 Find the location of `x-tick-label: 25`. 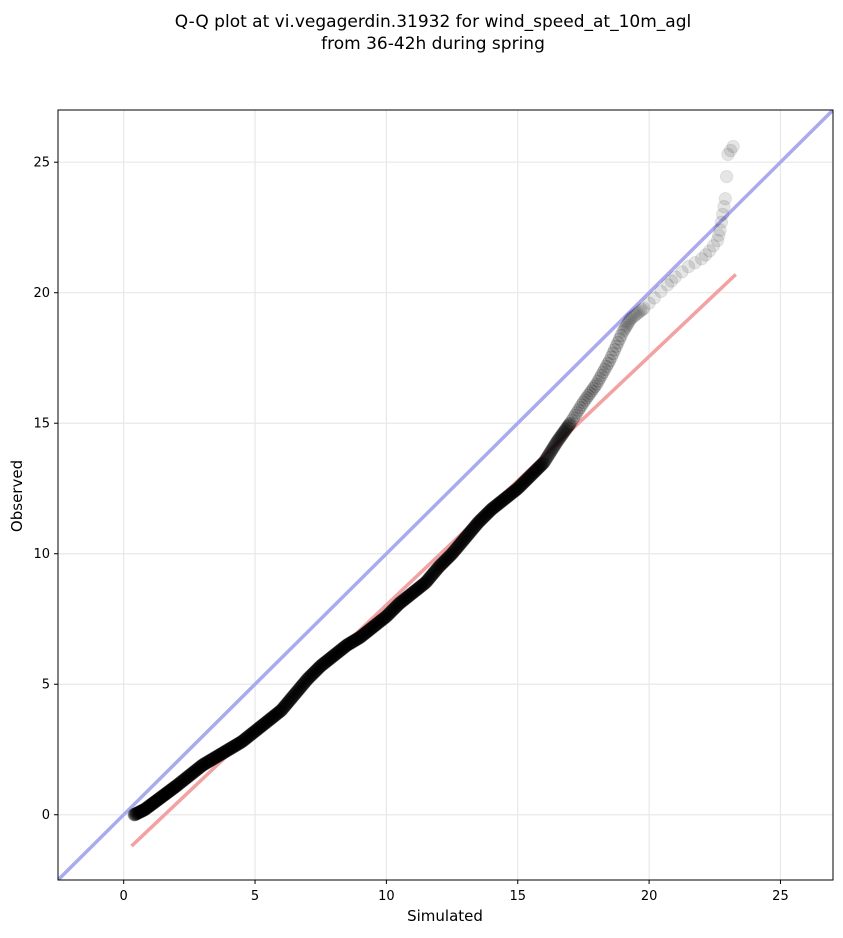

x-tick-label: 25 is located at coordinates (780, 896).